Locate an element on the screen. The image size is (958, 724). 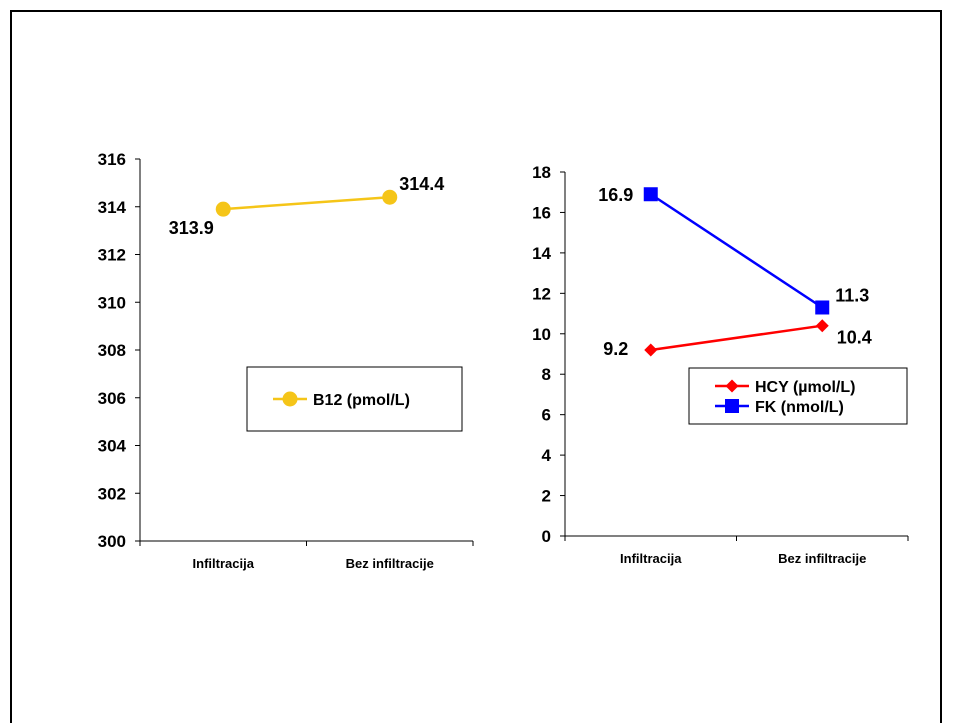
y-tick-label: 310 is located at coordinates (112, 302).